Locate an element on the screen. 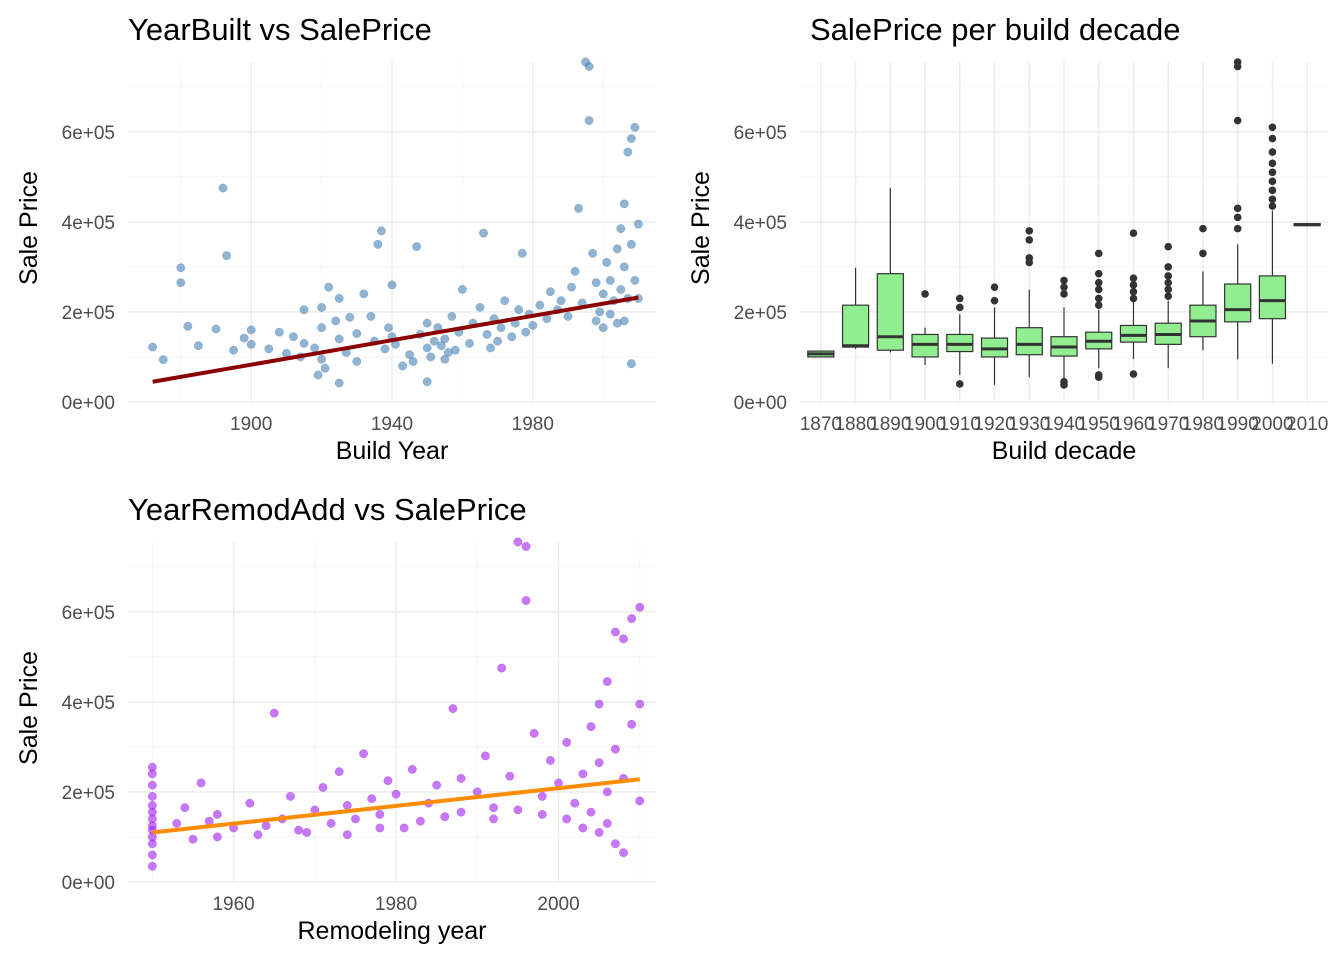  decade-x-tick-label: 1990 is located at coordinates (1238, 424).